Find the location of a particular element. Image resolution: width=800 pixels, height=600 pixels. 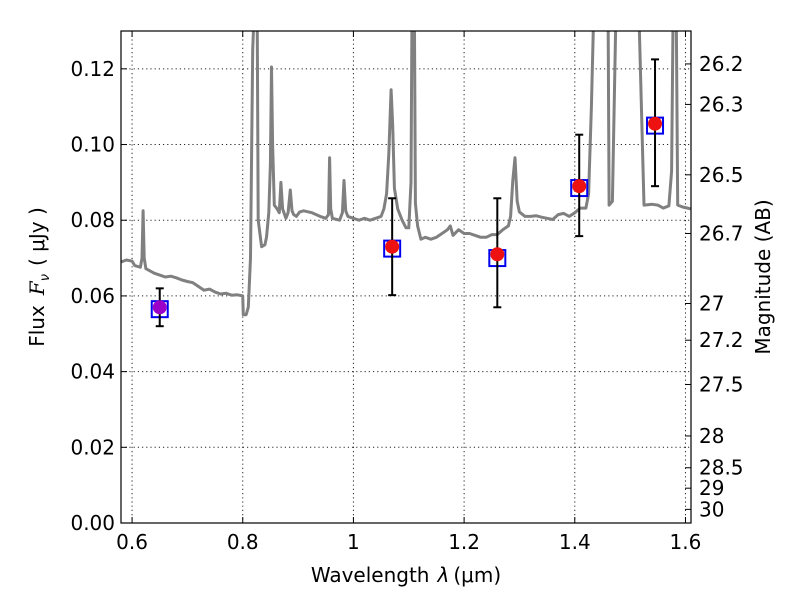

y2-tick-label: 27.5 is located at coordinates (721, 384).